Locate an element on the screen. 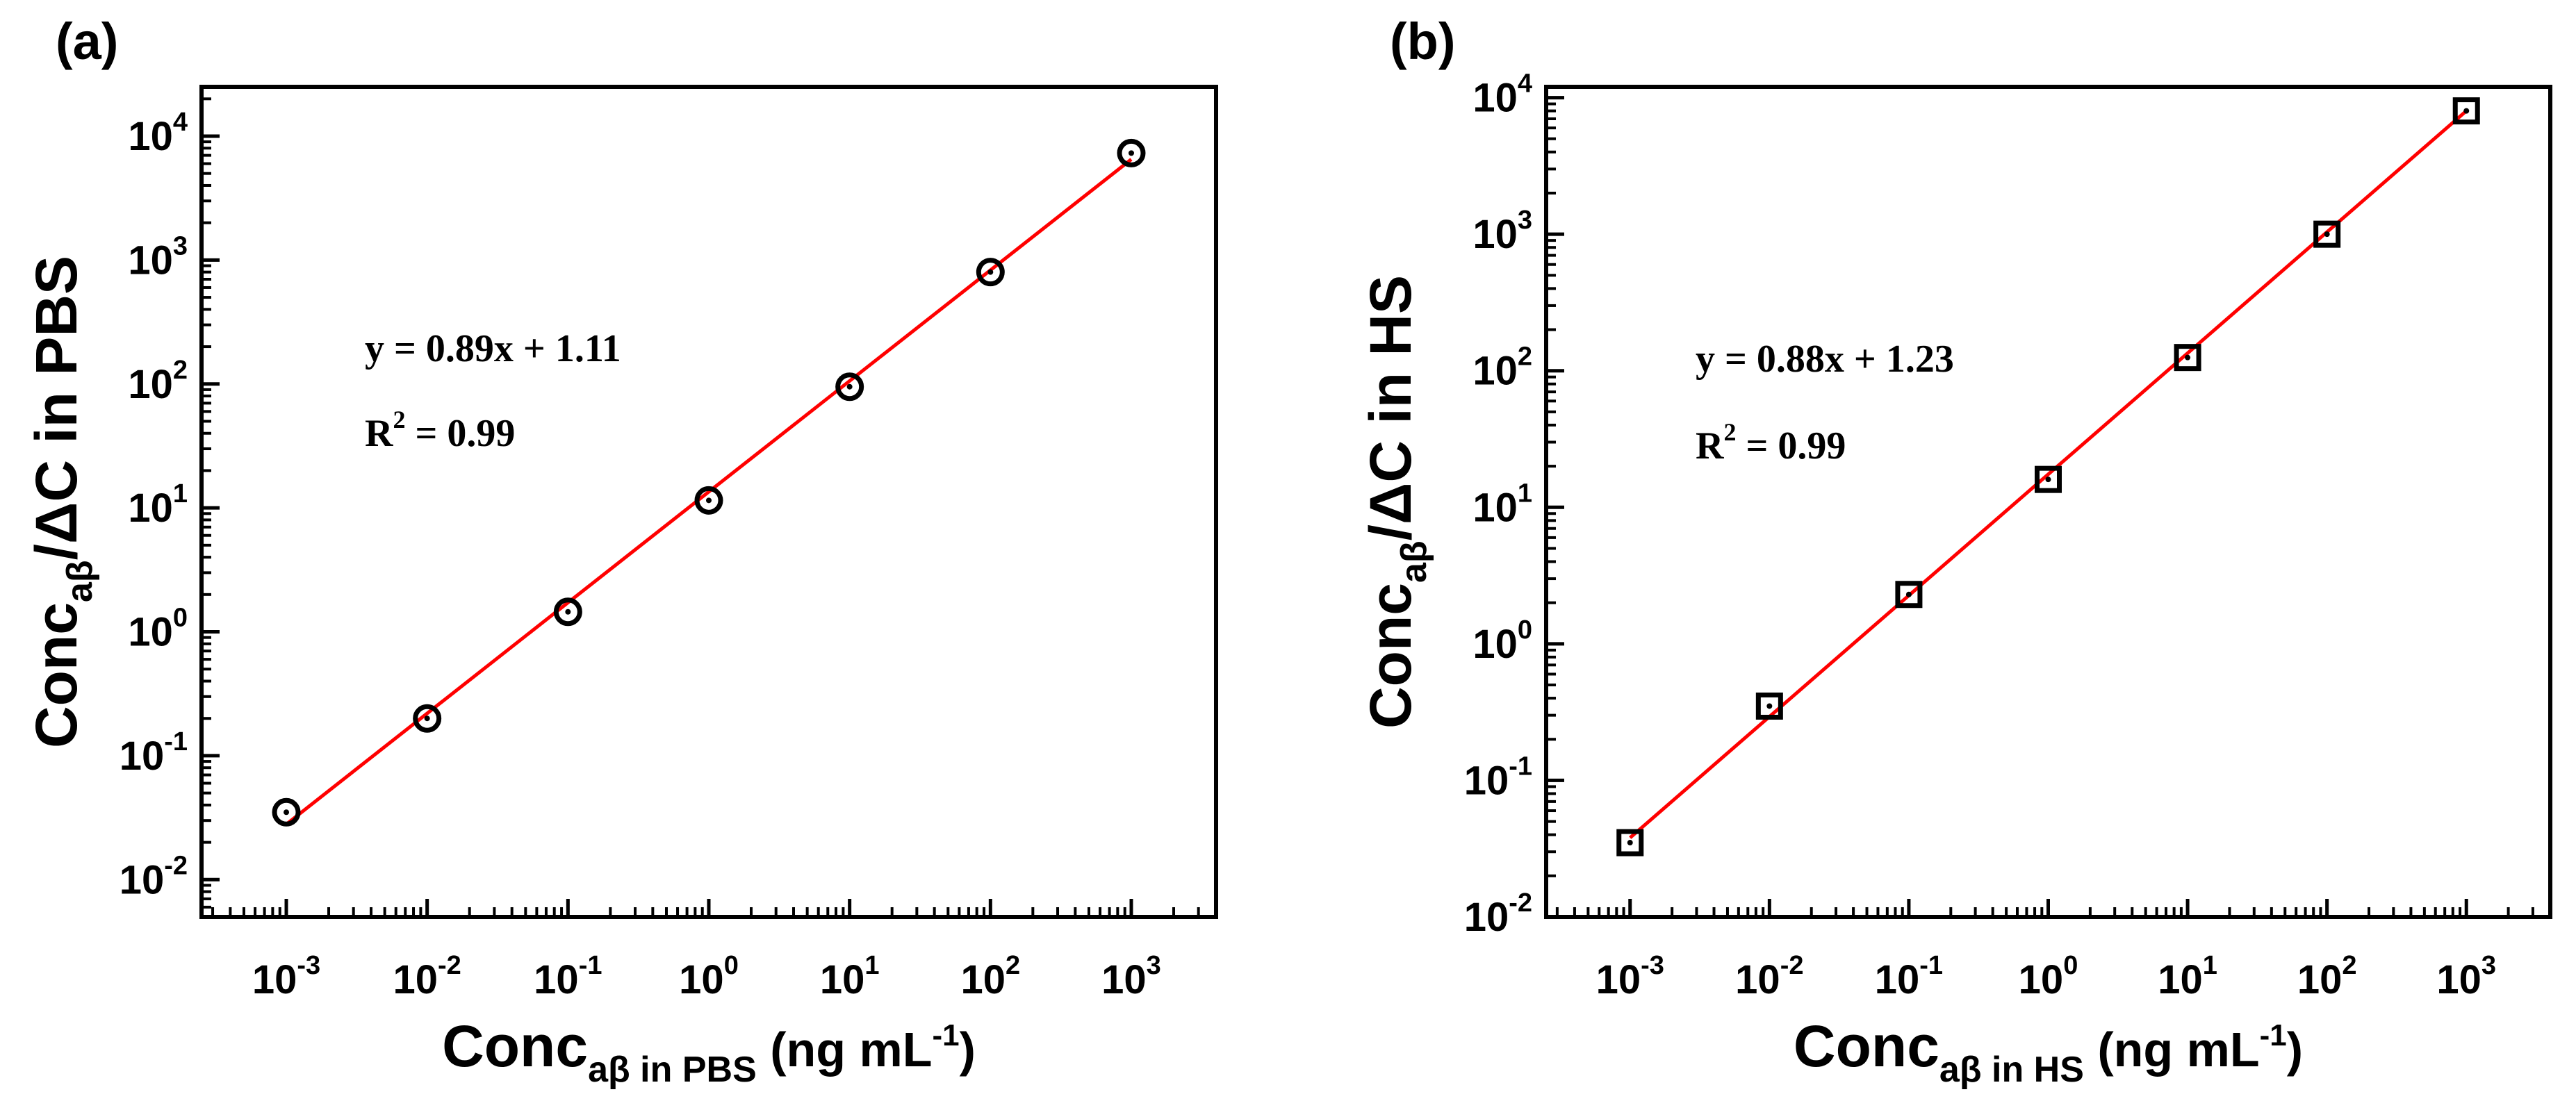  x-tick-exp: 3 is located at coordinates (2488, 965).